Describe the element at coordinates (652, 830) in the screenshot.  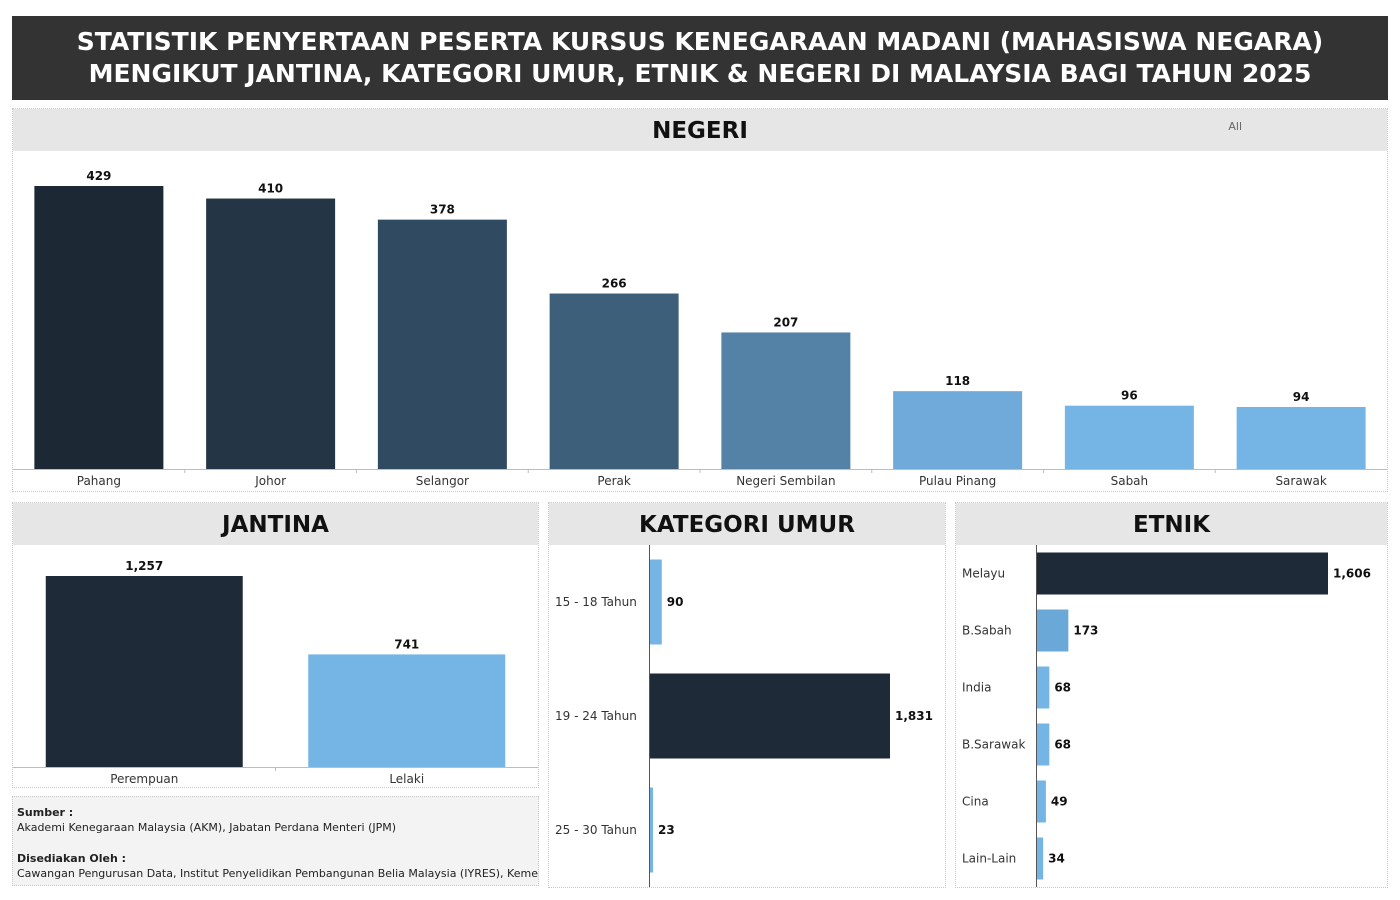
I see `bar-25-30-tahun` at that location.